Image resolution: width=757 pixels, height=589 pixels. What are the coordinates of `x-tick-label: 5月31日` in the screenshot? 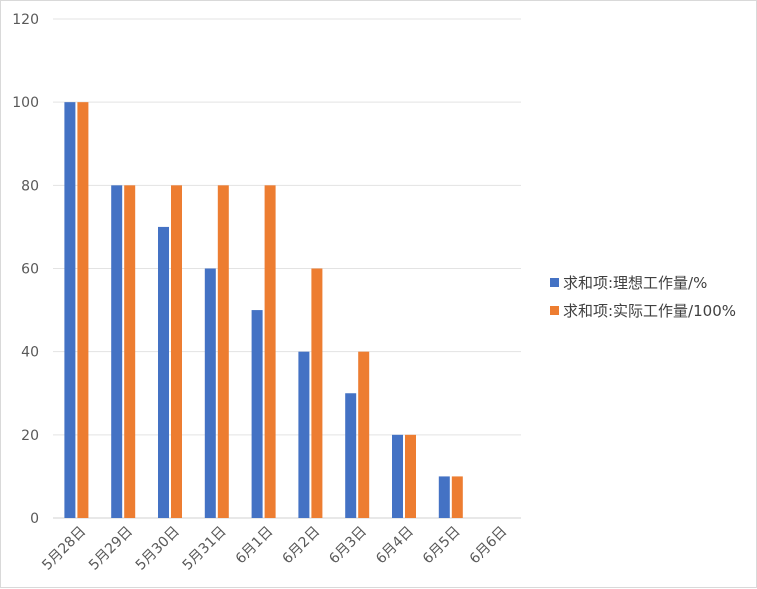 It's located at (205, 549).